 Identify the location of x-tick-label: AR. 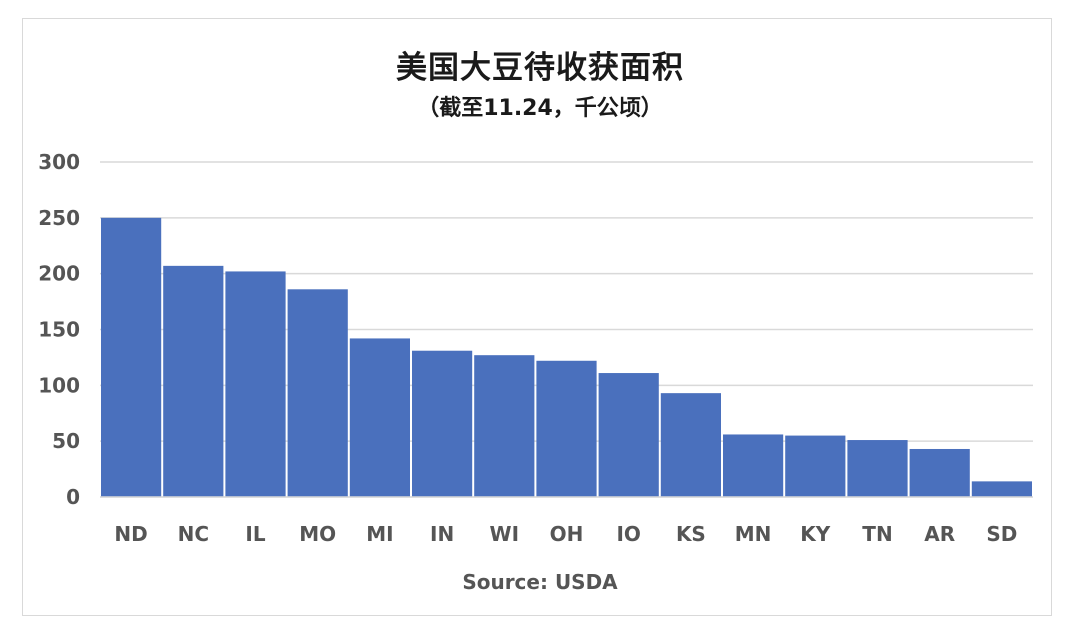
(939, 534).